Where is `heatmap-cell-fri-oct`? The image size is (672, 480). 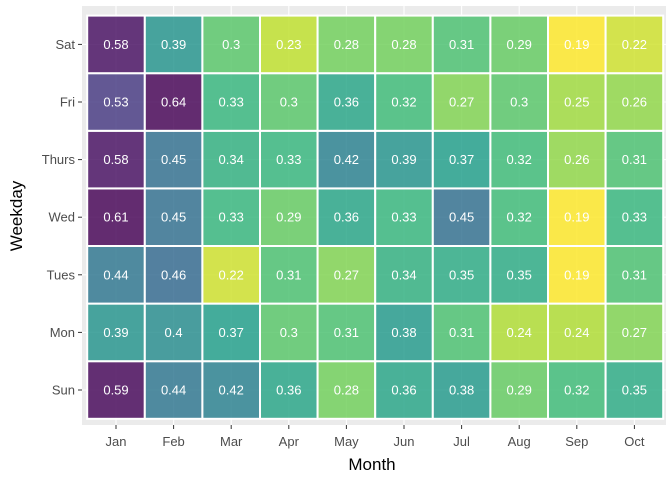
heatmap-cell-fri-oct is located at coordinates (634, 102).